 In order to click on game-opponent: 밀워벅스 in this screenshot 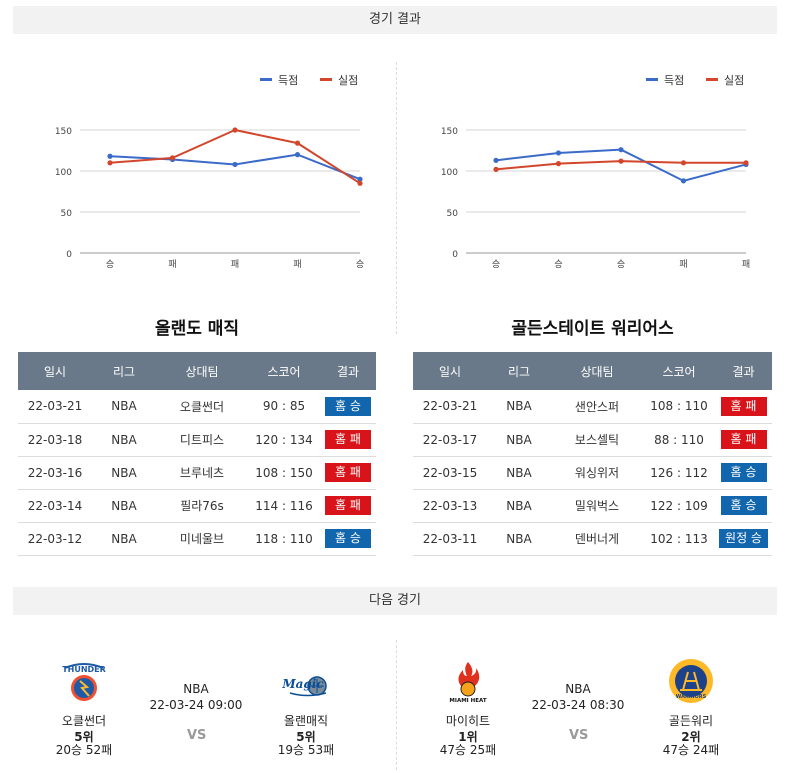, I will do `click(597, 506)`.